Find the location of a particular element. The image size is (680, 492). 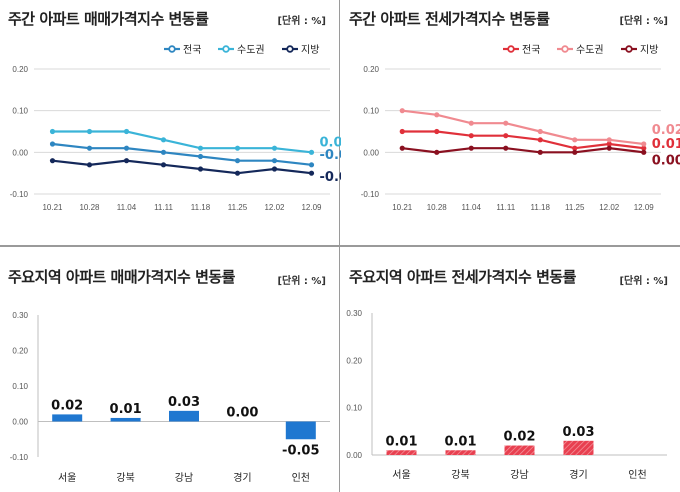

chart-title: 주간 아파트 매매가격지수 변동률 is located at coordinates (108, 19).